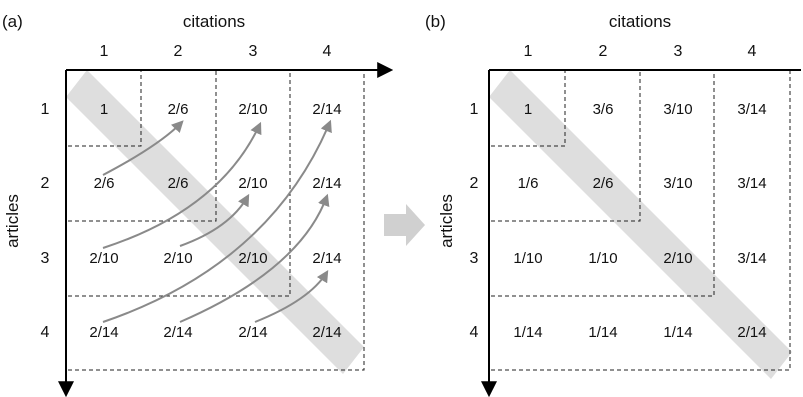 The height and width of the screenshot is (397, 803). What do you see at coordinates (12, 21) in the screenshot?
I see `panel-label: (a)` at bounding box center [12, 21].